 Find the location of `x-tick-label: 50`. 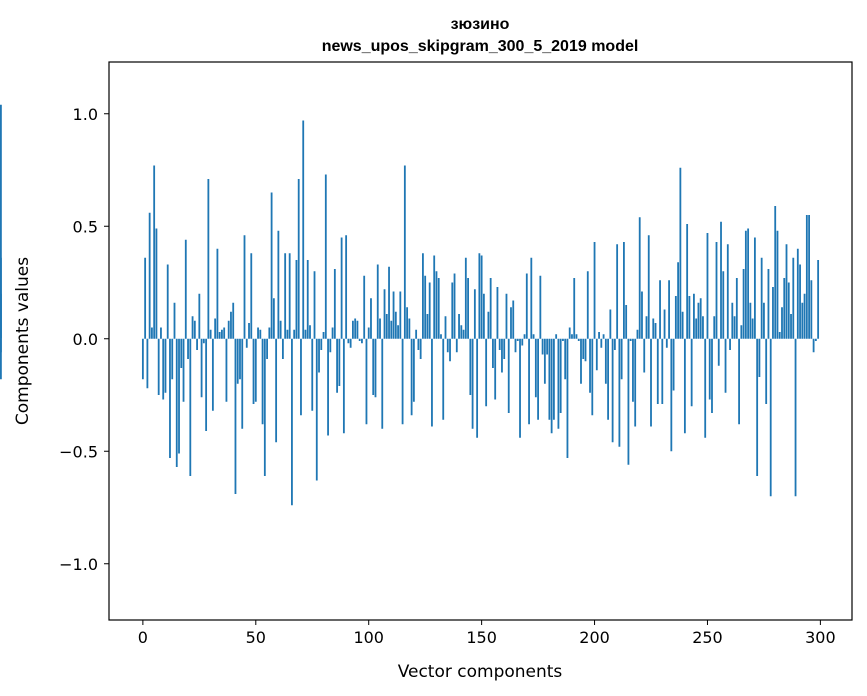

x-tick-label: 50 is located at coordinates (256, 637).